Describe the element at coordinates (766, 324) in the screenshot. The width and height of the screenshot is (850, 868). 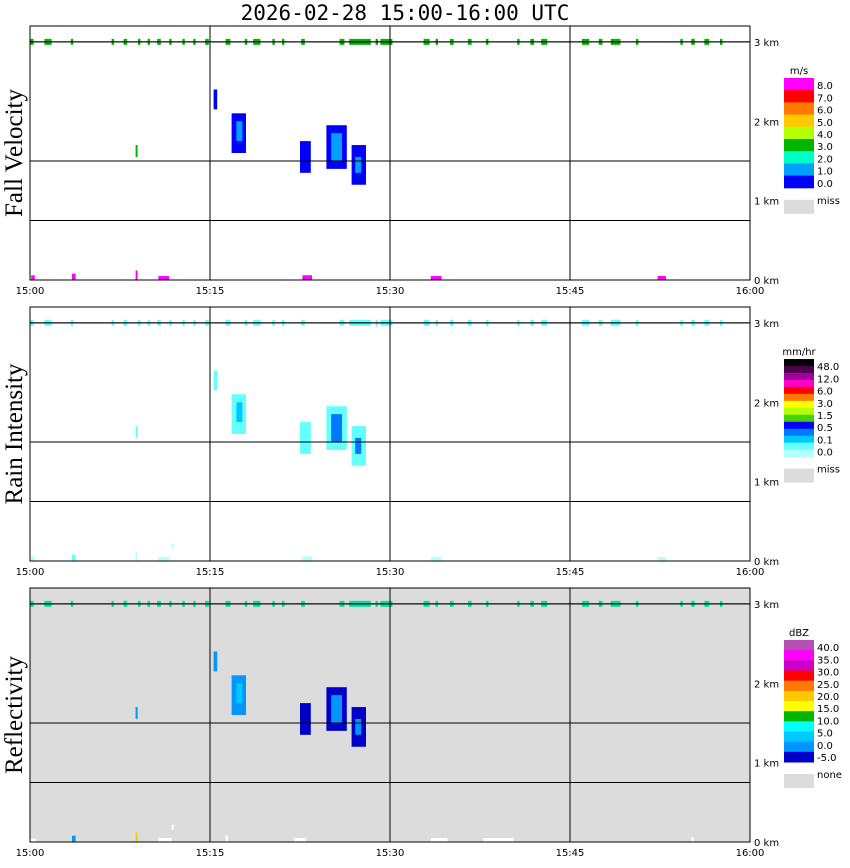
I see `height-tick-label: 3 km` at that location.